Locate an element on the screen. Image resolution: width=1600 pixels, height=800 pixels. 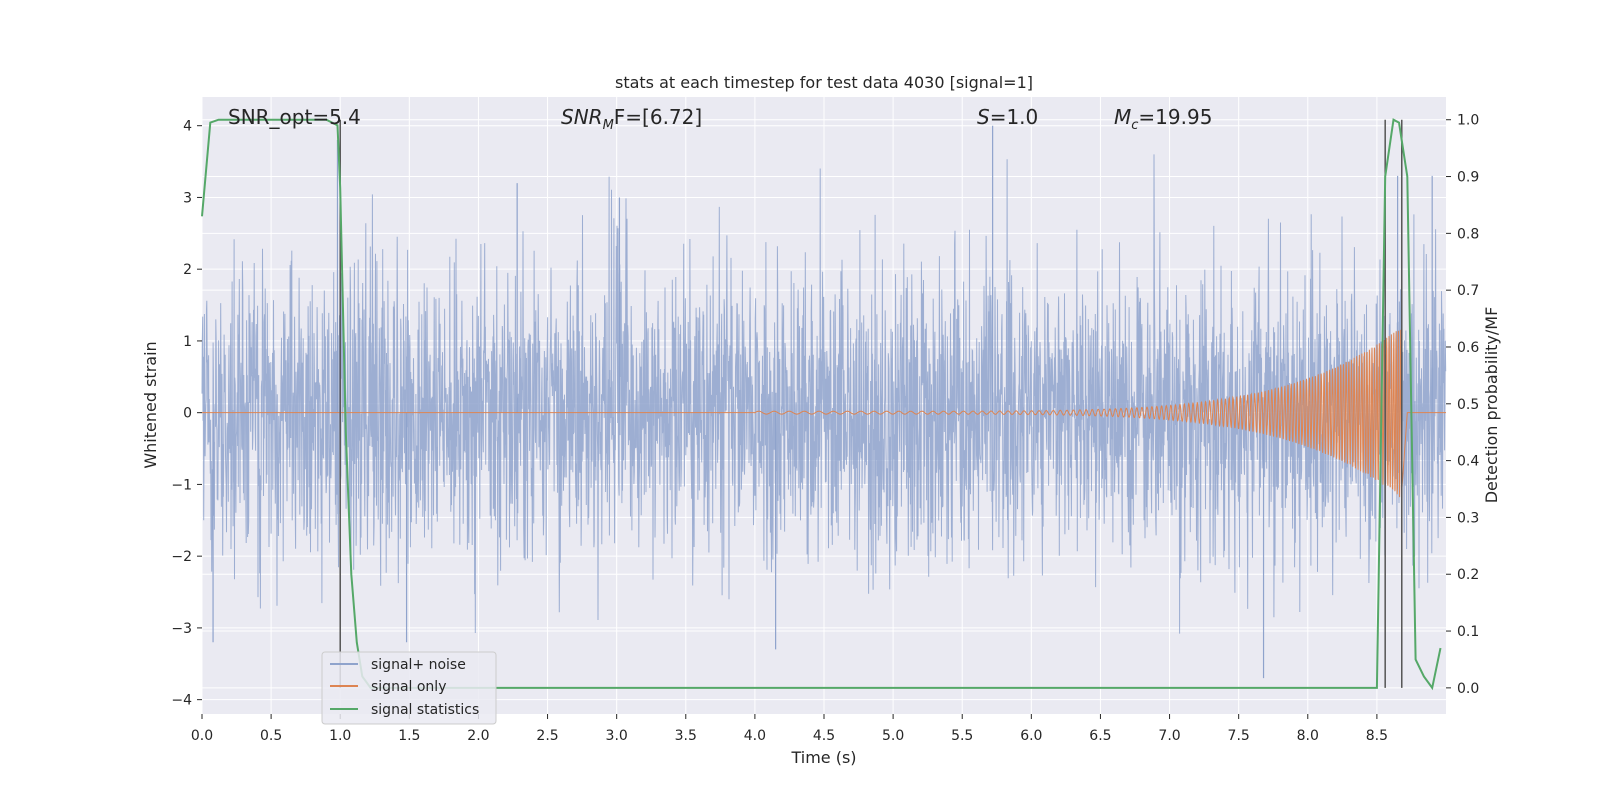
legend-label-signal-only: signal only is located at coordinates (408, 687).